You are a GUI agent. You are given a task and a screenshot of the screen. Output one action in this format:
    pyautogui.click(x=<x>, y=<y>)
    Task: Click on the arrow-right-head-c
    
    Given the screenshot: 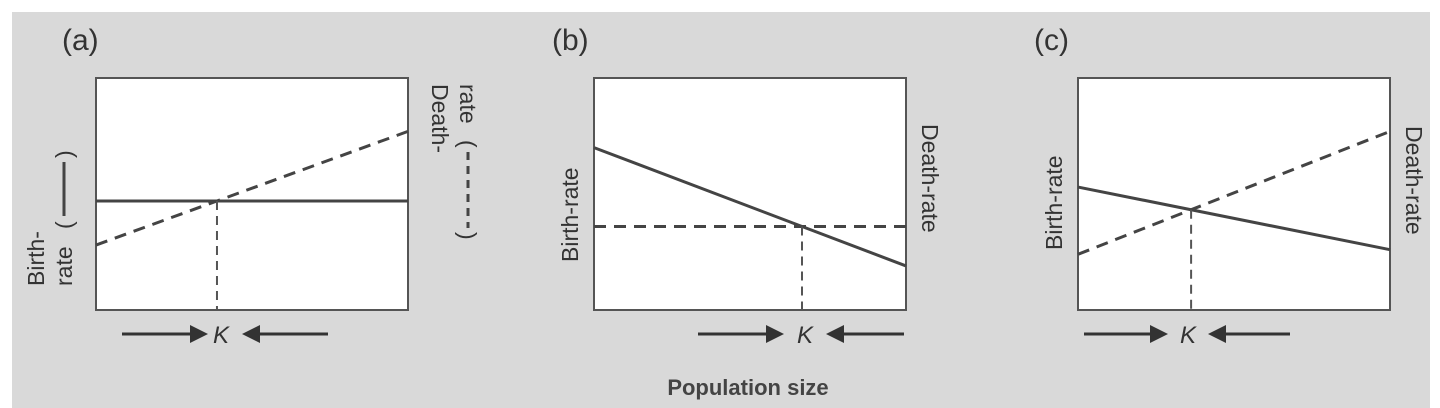 What is the action you would take?
    pyautogui.click(x=1159, y=334)
    